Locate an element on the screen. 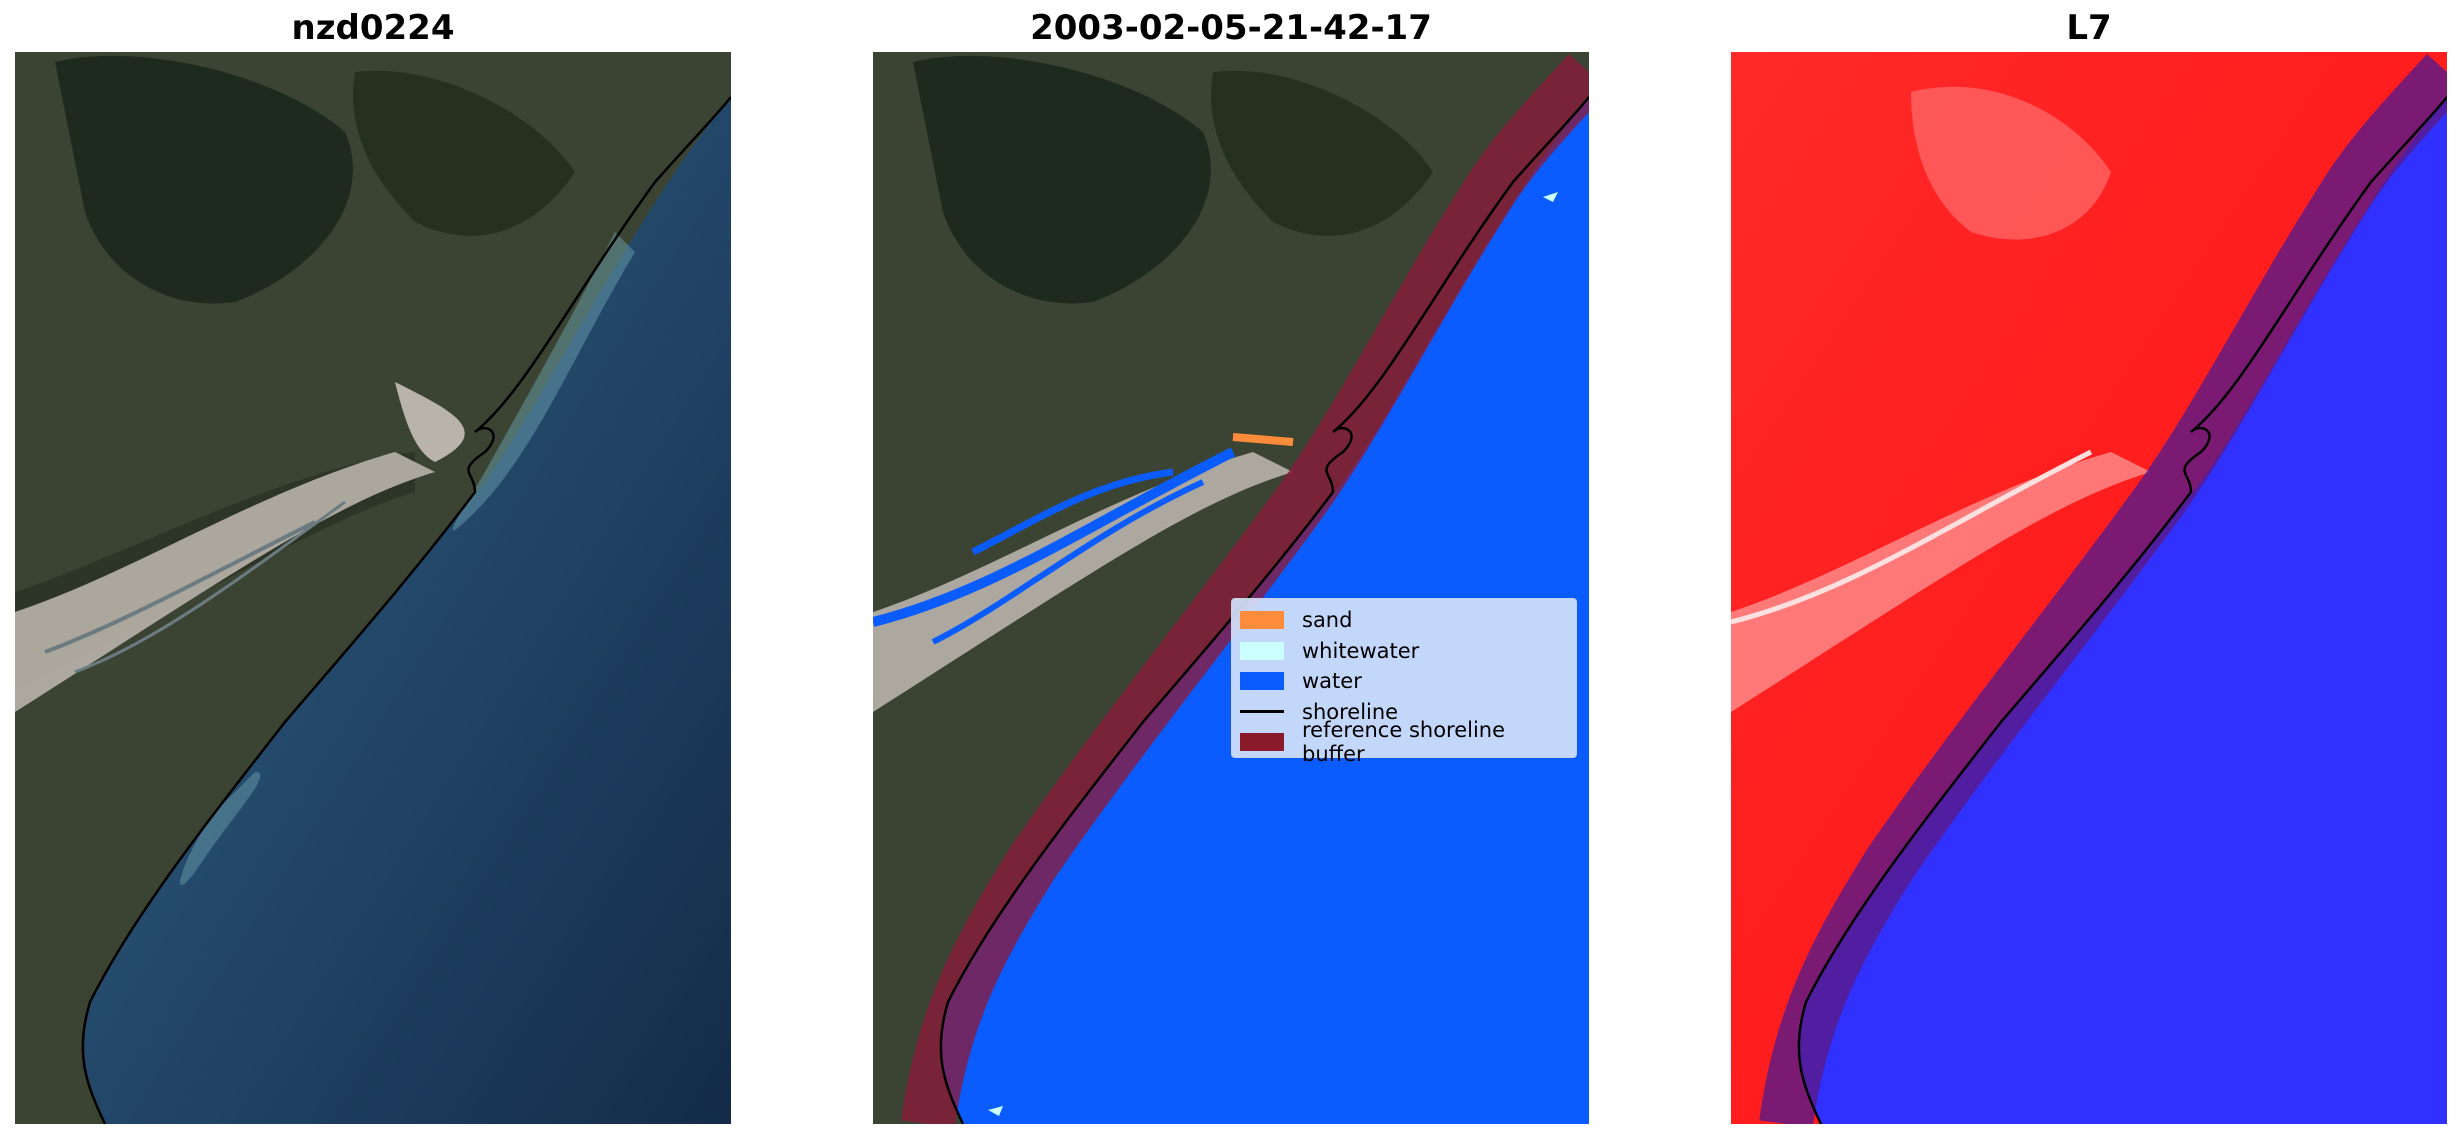 This screenshot has height=1139, width=2460. legend-item-buffer: reference shoreline buffer is located at coordinates (1404, 742).